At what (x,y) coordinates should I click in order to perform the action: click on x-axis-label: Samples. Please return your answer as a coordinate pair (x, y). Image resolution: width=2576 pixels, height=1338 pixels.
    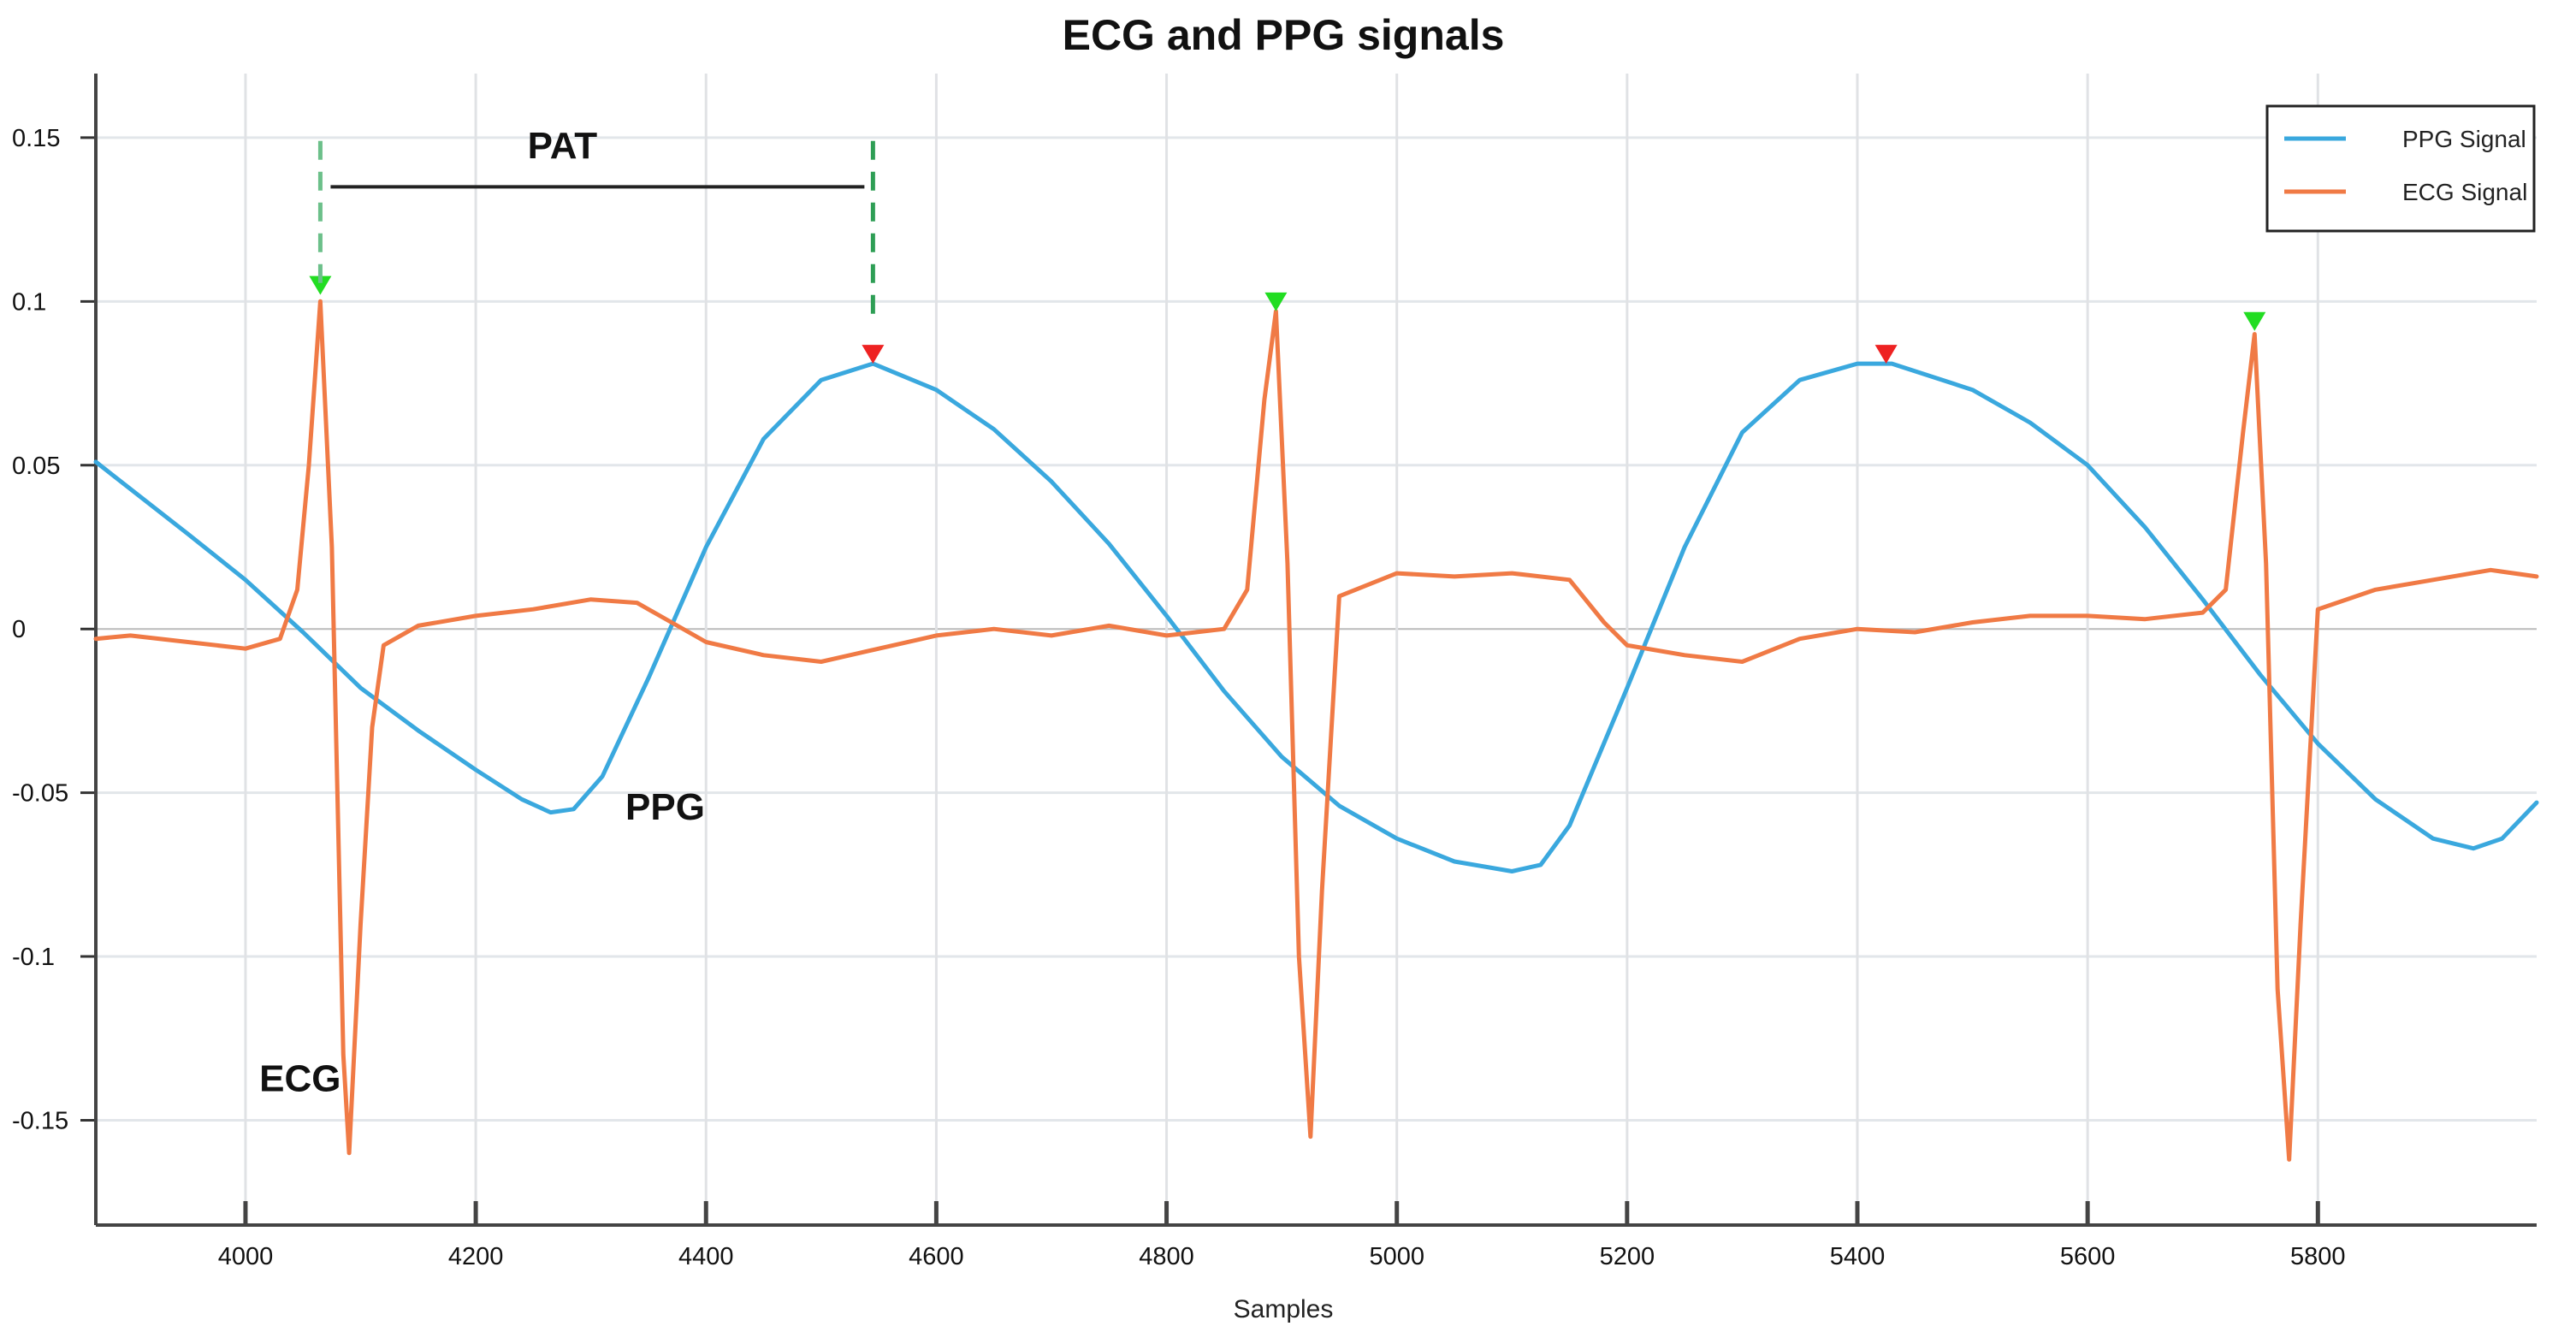
    Looking at the image, I should click on (1284, 1309).